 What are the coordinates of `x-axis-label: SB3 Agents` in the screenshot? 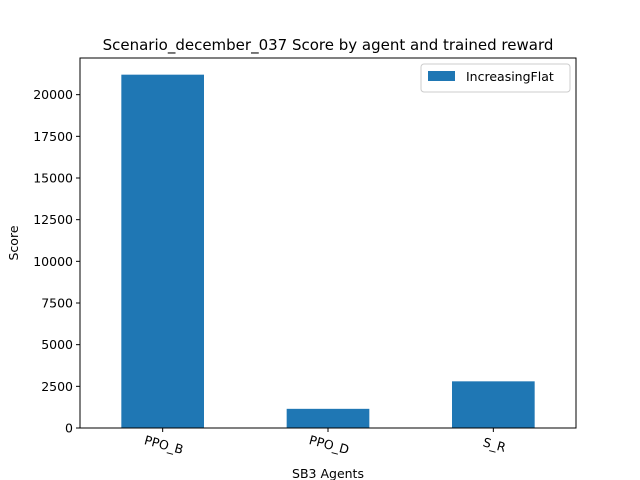 It's located at (328, 473).